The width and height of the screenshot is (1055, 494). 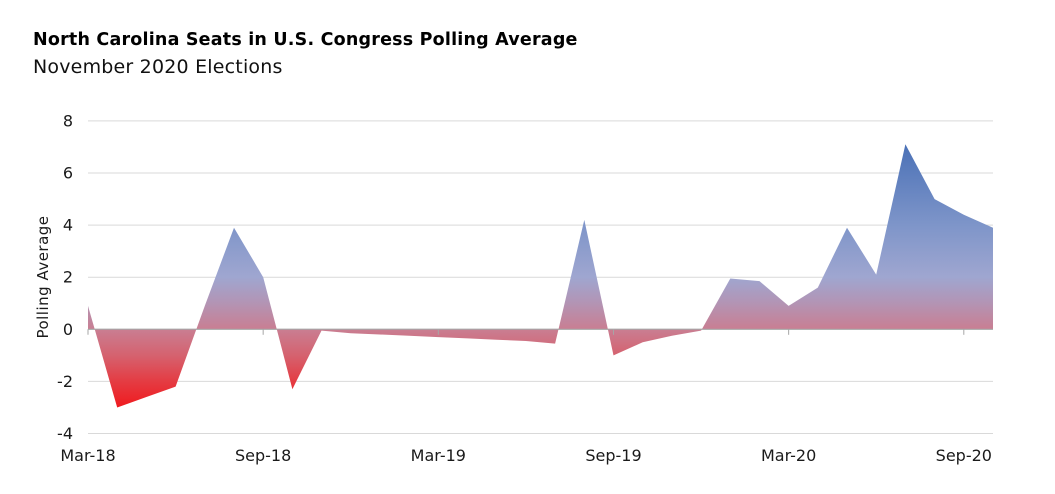 What do you see at coordinates (68, 225) in the screenshot?
I see `y-tick-label: 4` at bounding box center [68, 225].